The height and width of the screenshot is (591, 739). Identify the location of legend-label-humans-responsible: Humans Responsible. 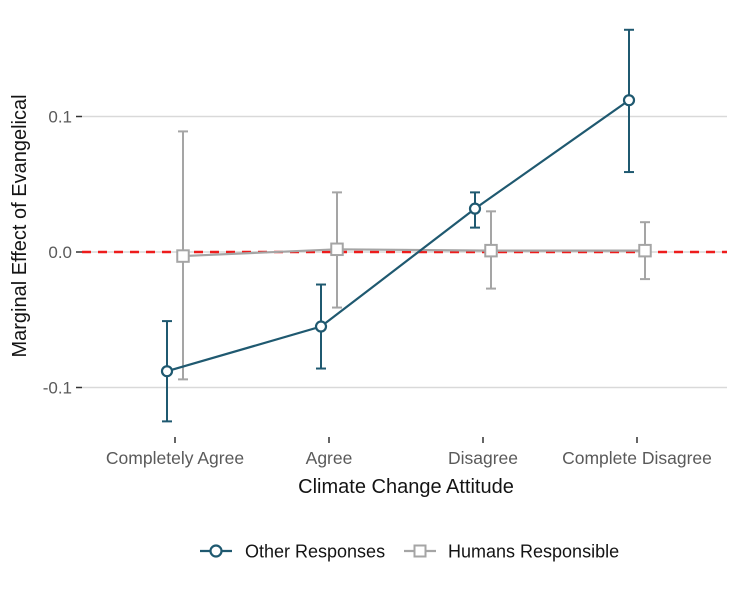
(533, 552).